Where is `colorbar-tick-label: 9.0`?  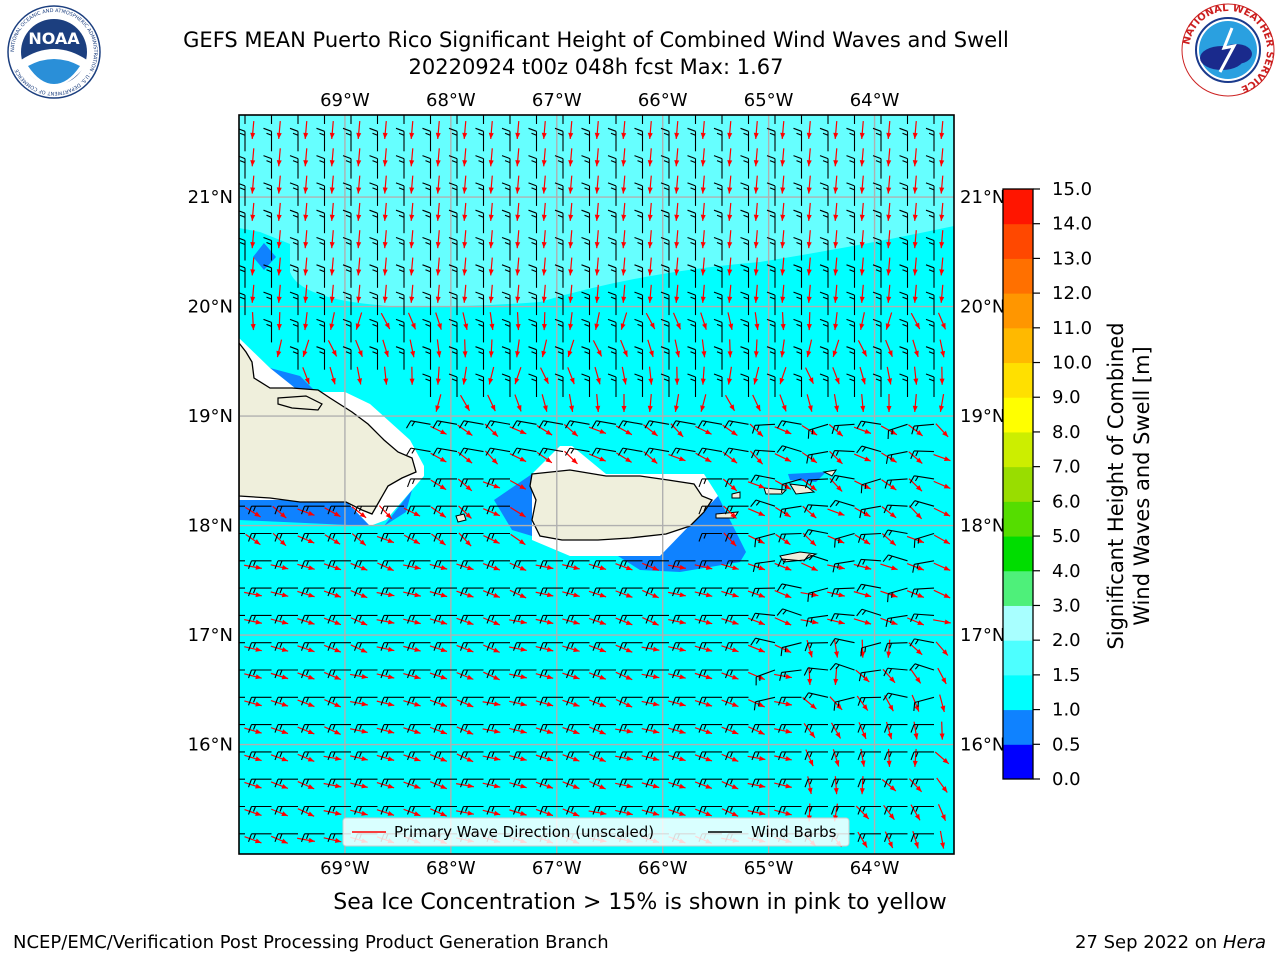
colorbar-tick-label: 9.0 is located at coordinates (1066, 397).